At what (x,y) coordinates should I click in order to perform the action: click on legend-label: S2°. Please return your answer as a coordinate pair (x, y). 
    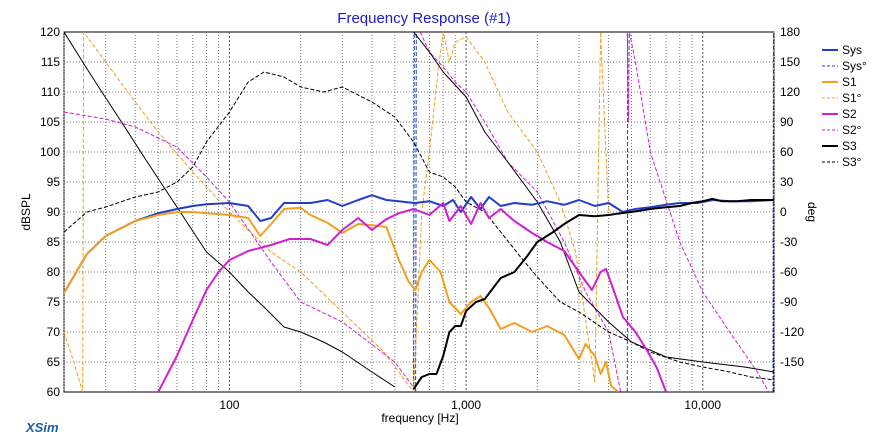
    Looking at the image, I should click on (852, 130).